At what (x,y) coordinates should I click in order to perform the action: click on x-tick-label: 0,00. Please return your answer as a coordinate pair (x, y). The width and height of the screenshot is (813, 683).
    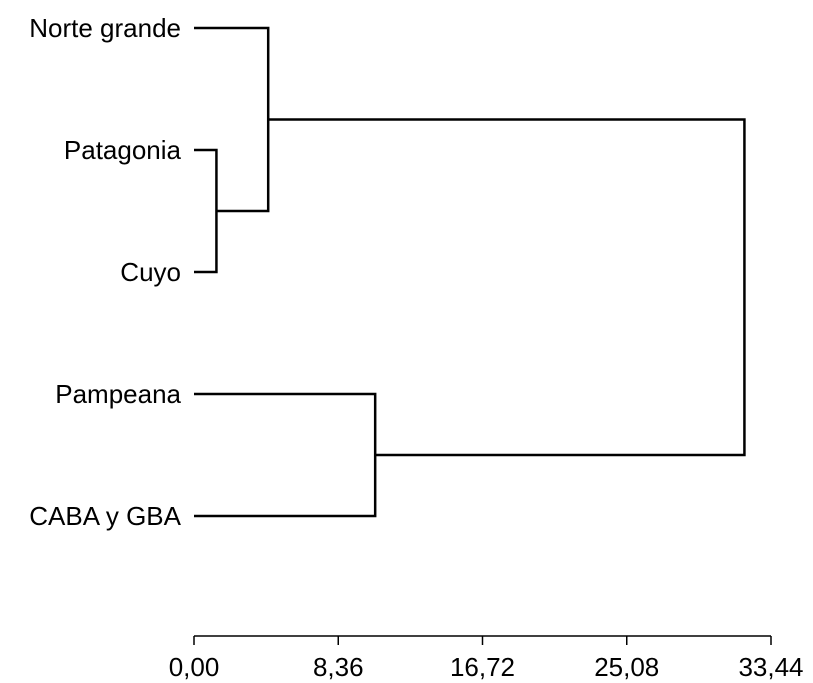
    Looking at the image, I should click on (194, 667).